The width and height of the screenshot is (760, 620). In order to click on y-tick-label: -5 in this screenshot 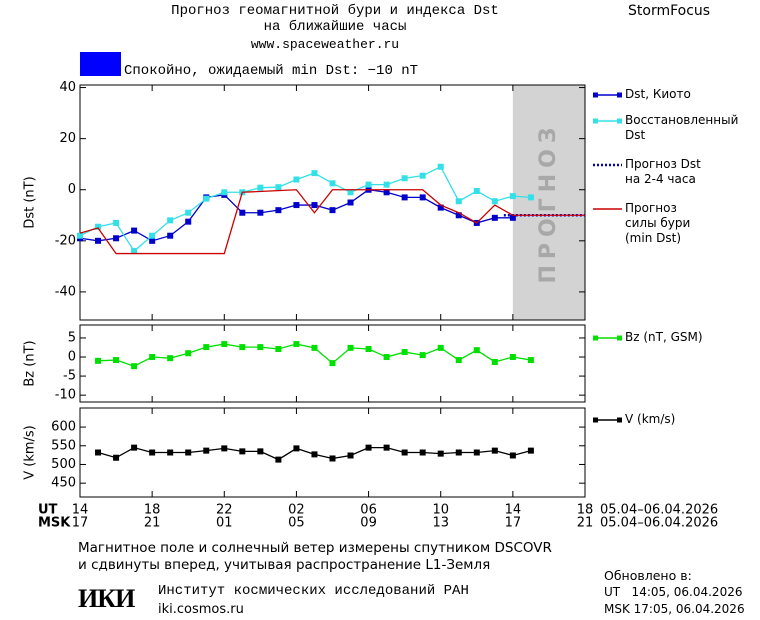, I will do `click(69, 376)`.